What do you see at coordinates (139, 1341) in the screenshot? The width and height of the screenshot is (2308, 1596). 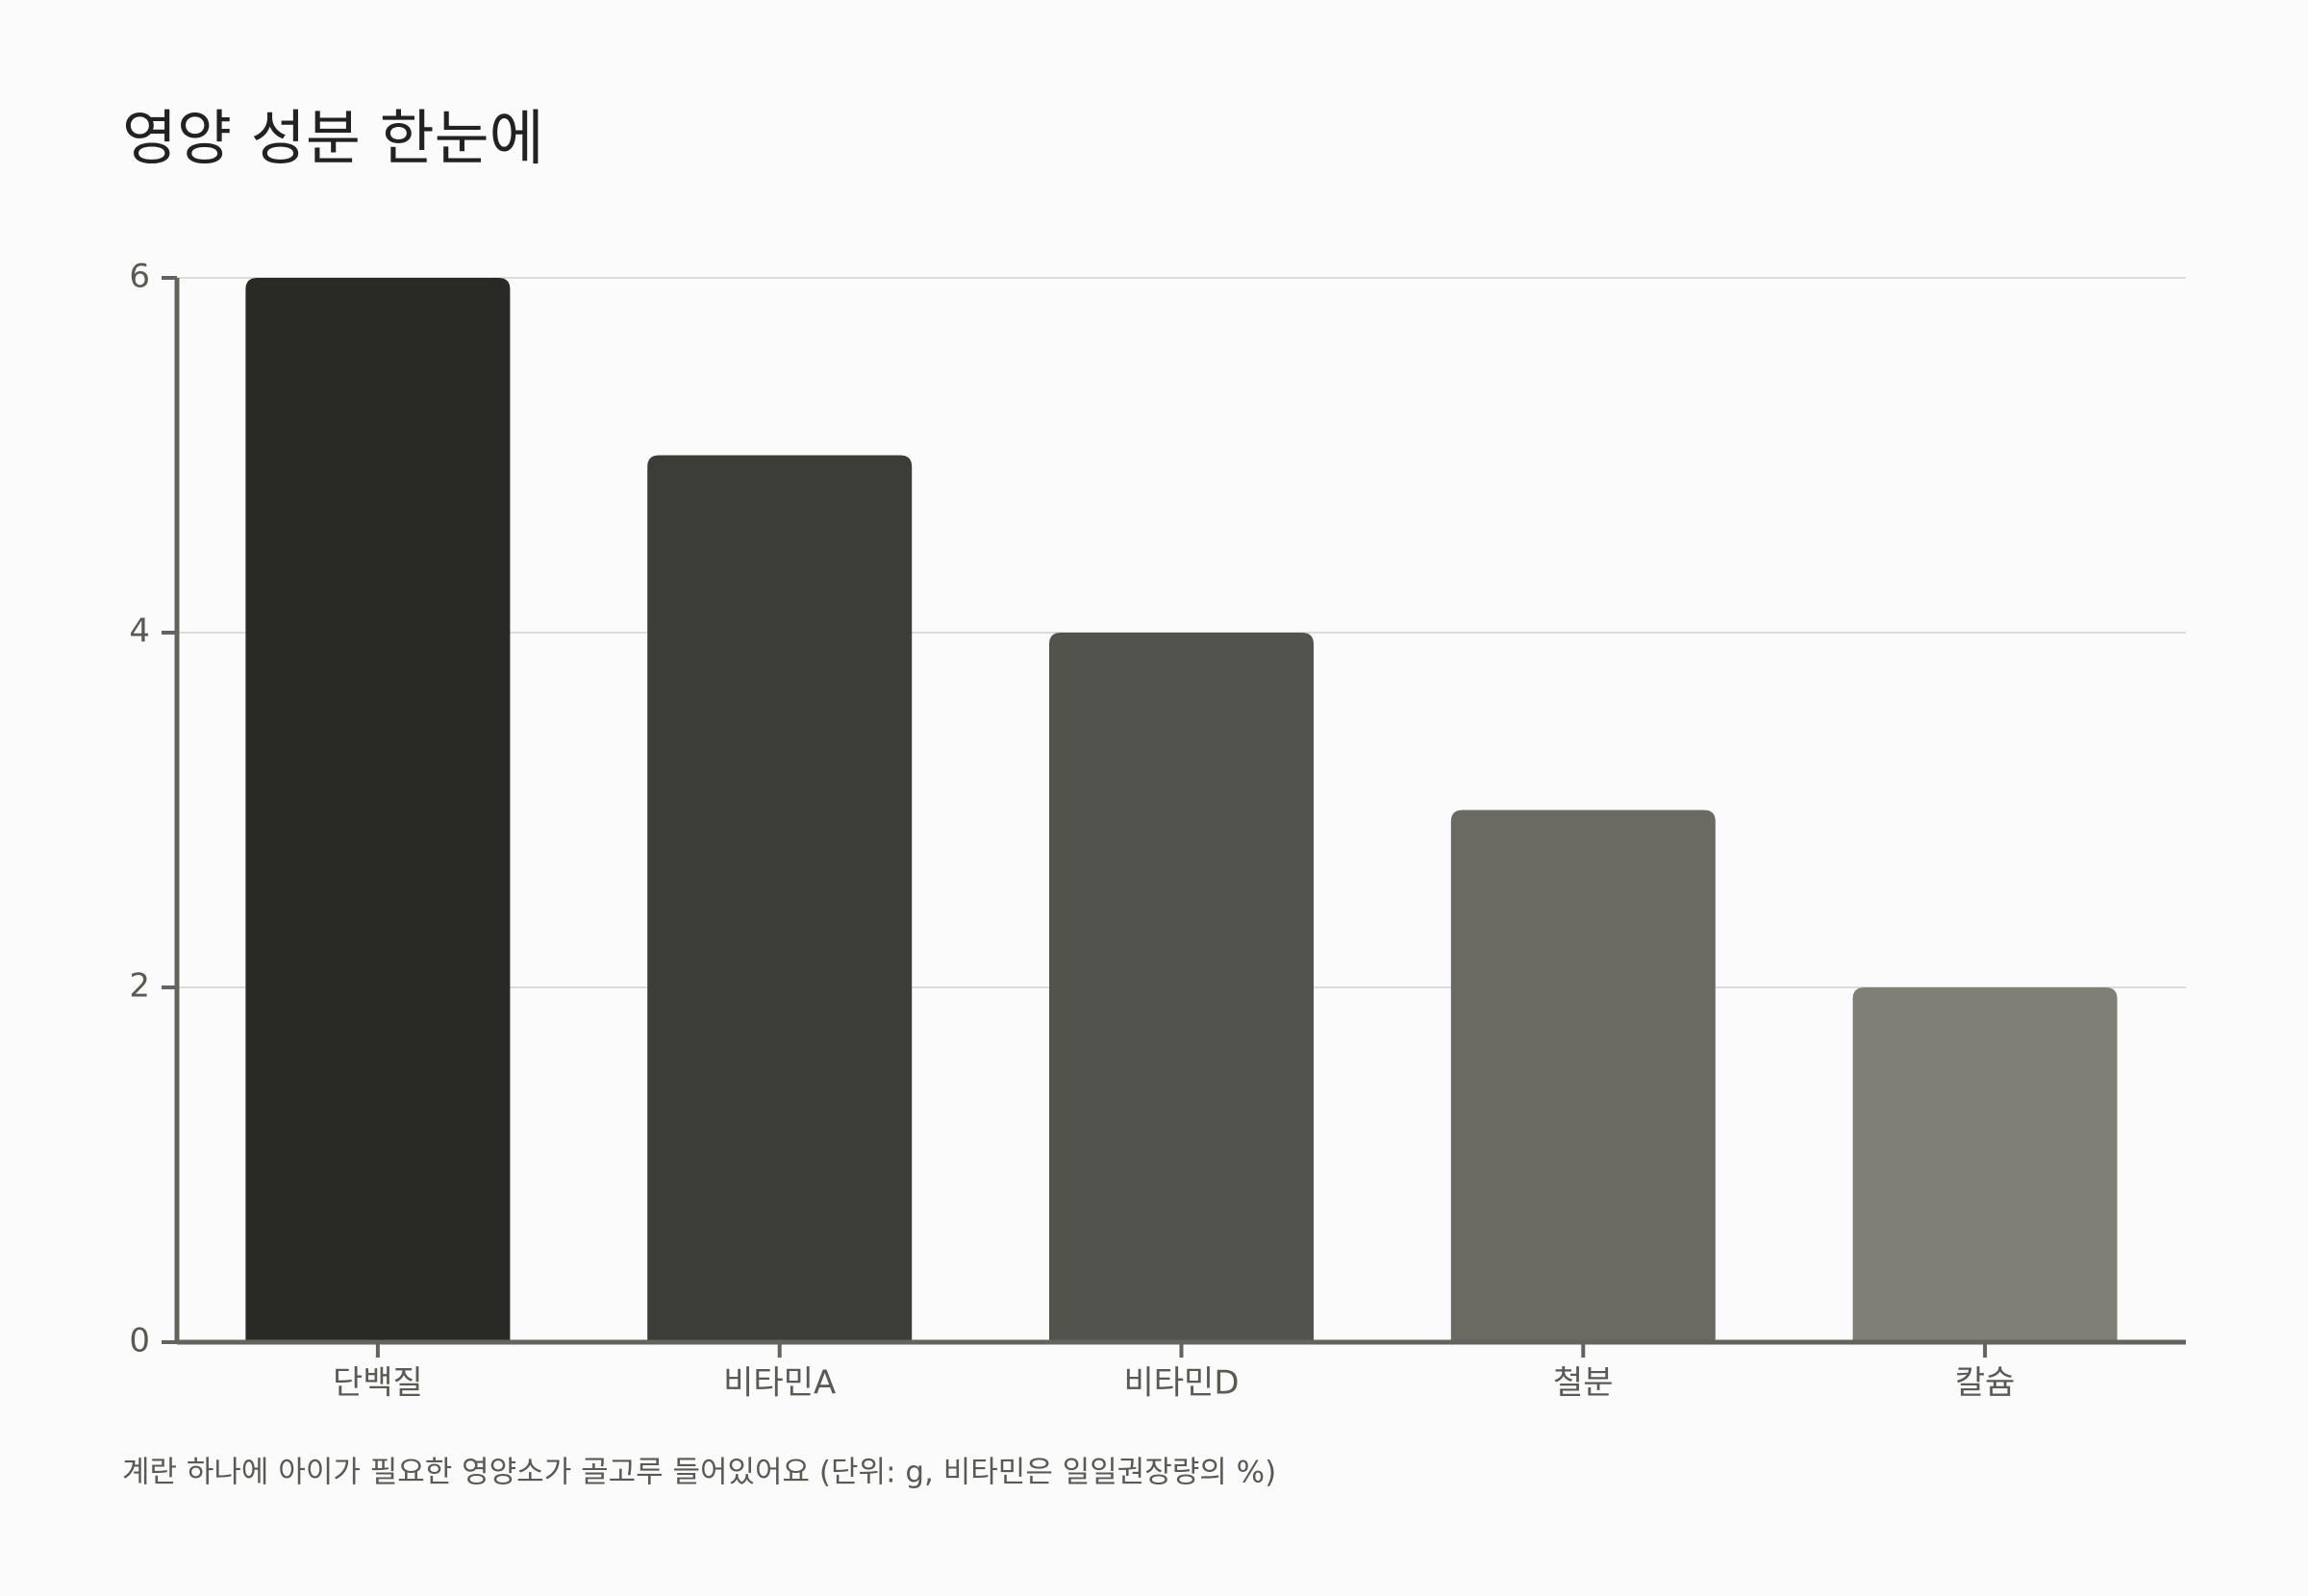 I see `y-tick-label: 0` at bounding box center [139, 1341].